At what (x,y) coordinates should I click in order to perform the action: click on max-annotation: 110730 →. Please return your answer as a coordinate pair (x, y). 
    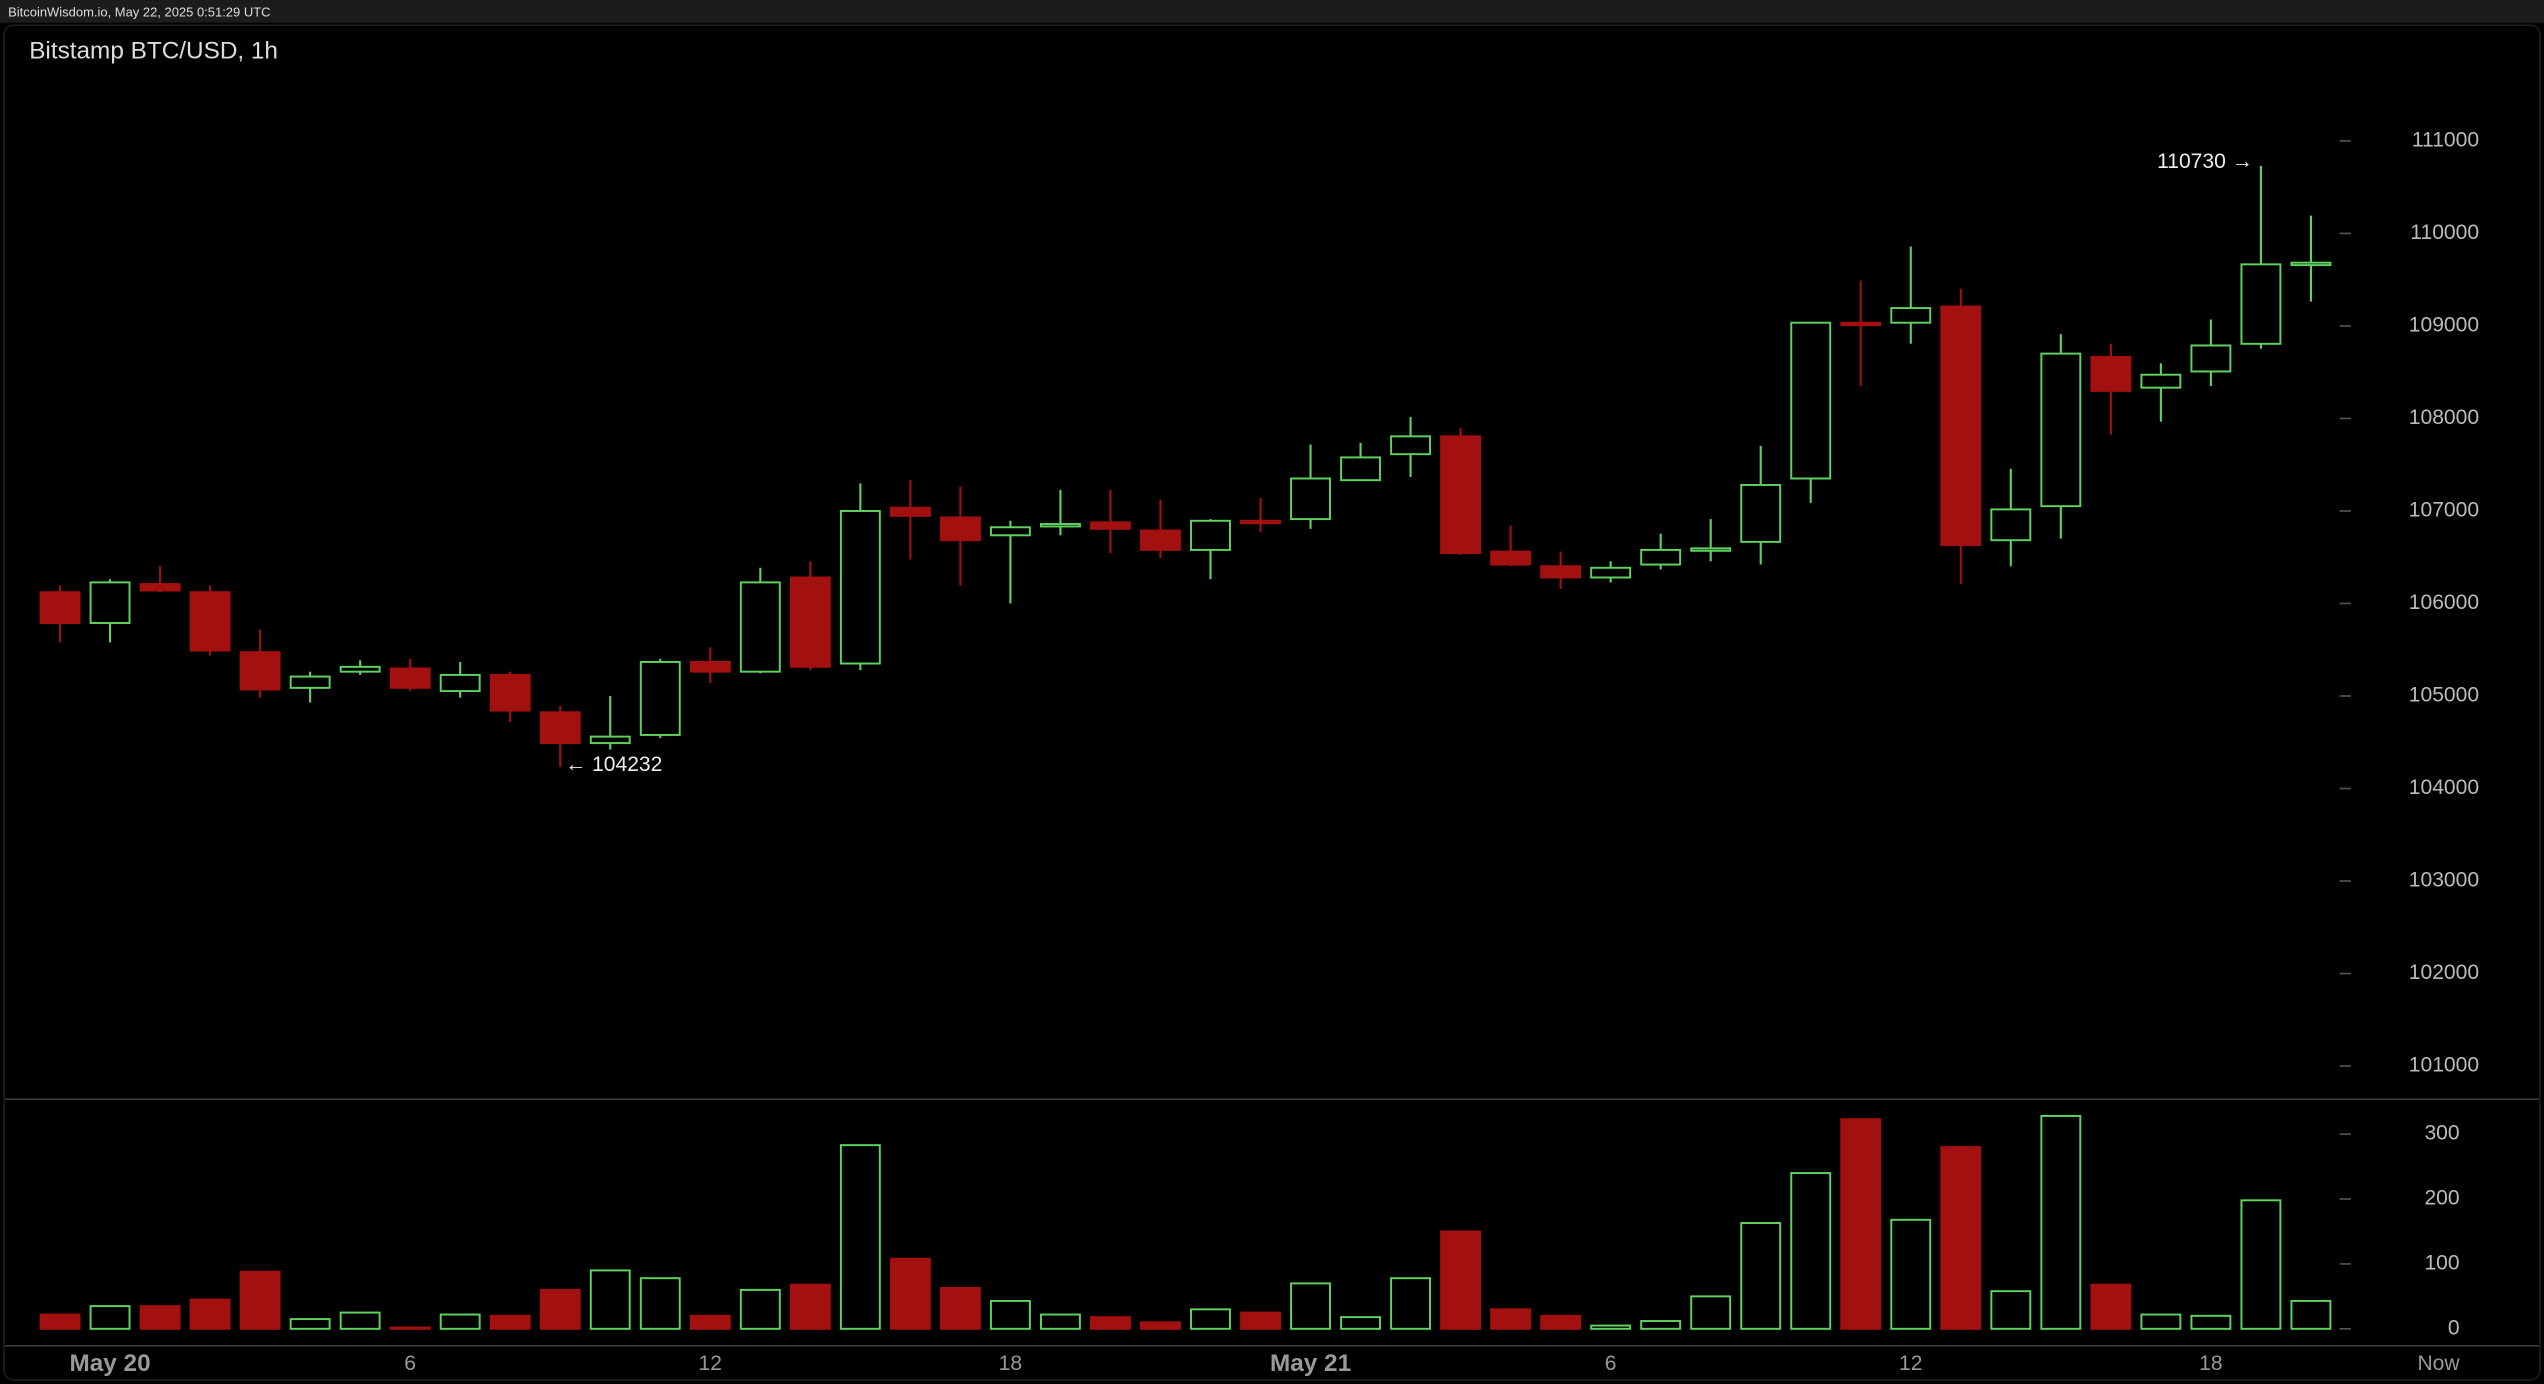
    Looking at the image, I should click on (2205, 161).